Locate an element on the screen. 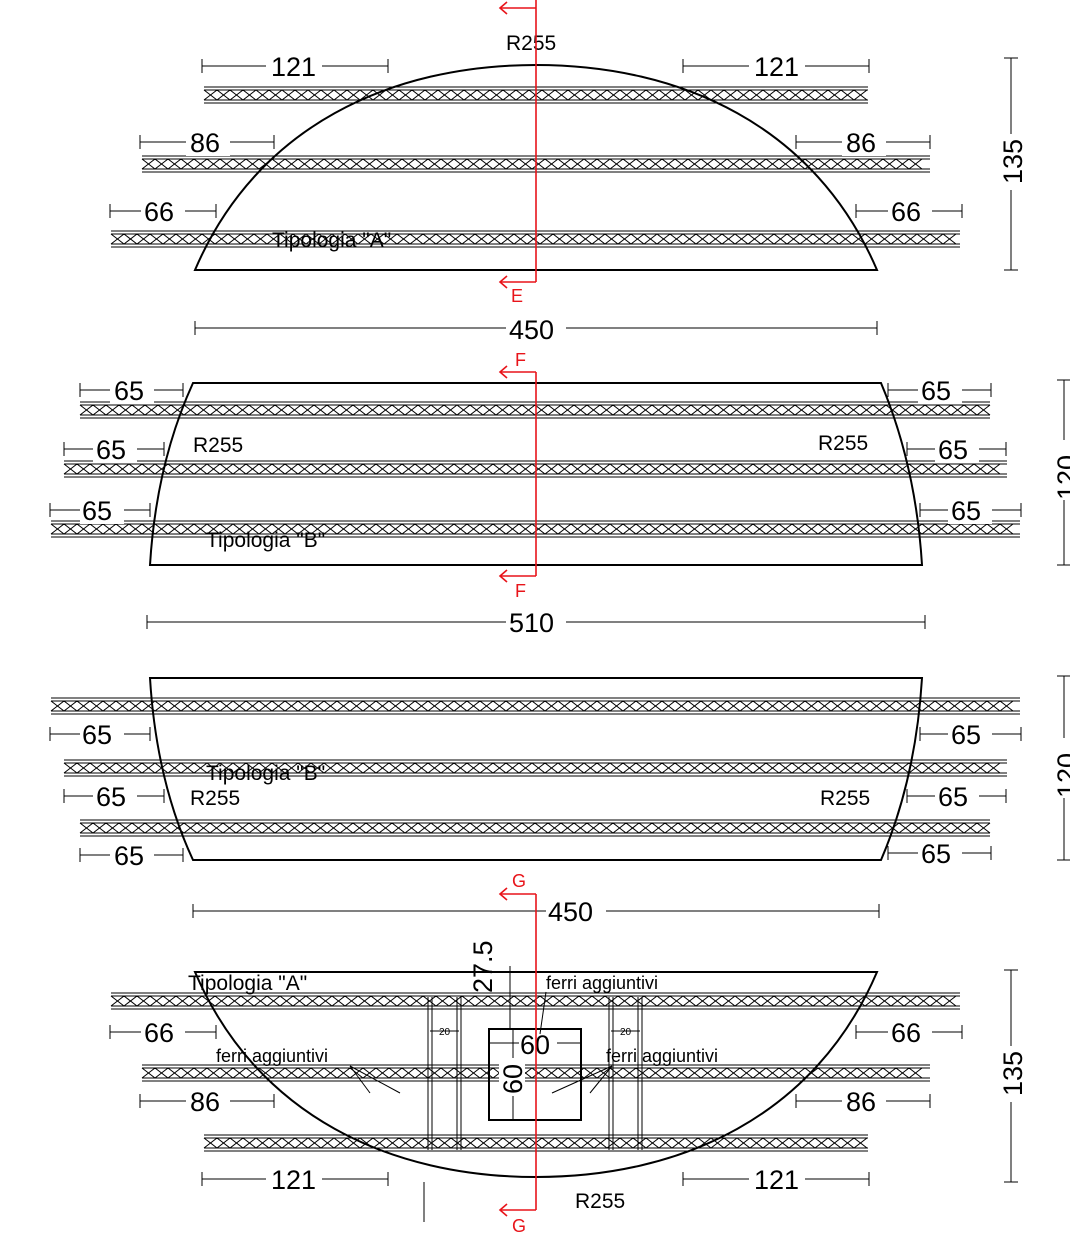 This screenshot has width=1070, height=1246. bar-spacing-dim: 20 is located at coordinates (625, 1032).